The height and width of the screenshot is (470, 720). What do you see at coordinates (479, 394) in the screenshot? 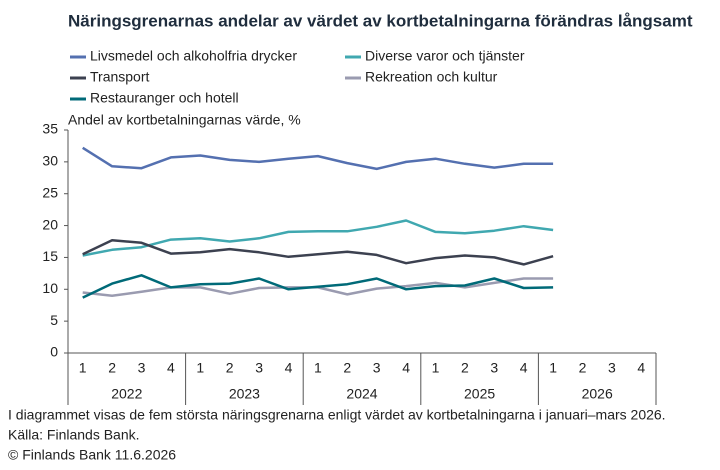
I see `year-label: 2025` at bounding box center [479, 394].